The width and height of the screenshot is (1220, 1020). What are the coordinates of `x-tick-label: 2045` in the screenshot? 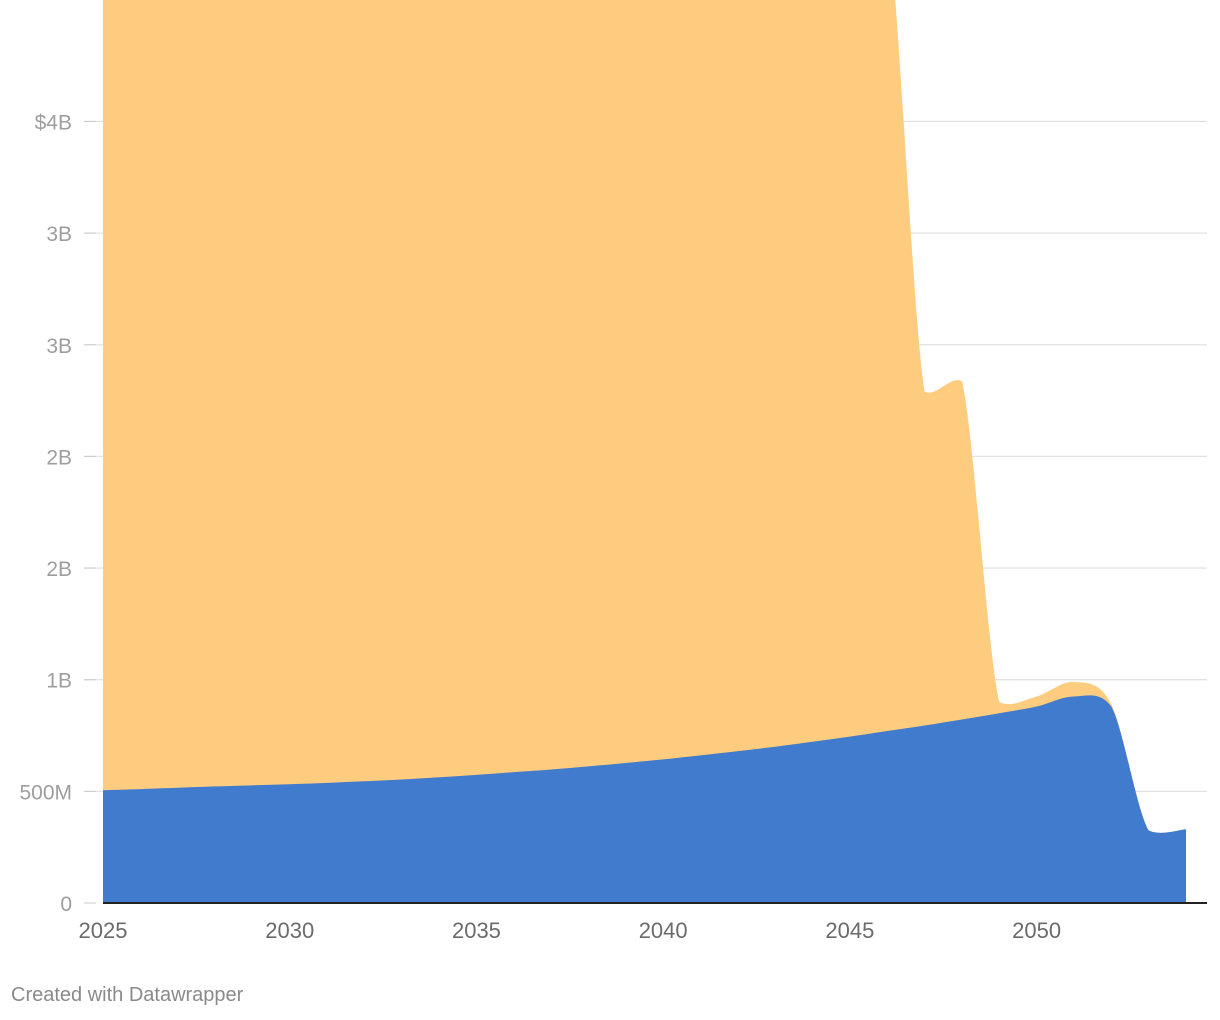 It's located at (849, 930).